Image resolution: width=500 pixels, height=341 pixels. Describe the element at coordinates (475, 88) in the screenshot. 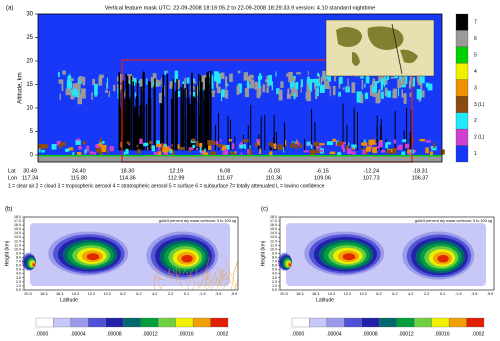

I see `colorbar-label: 3` at that location.